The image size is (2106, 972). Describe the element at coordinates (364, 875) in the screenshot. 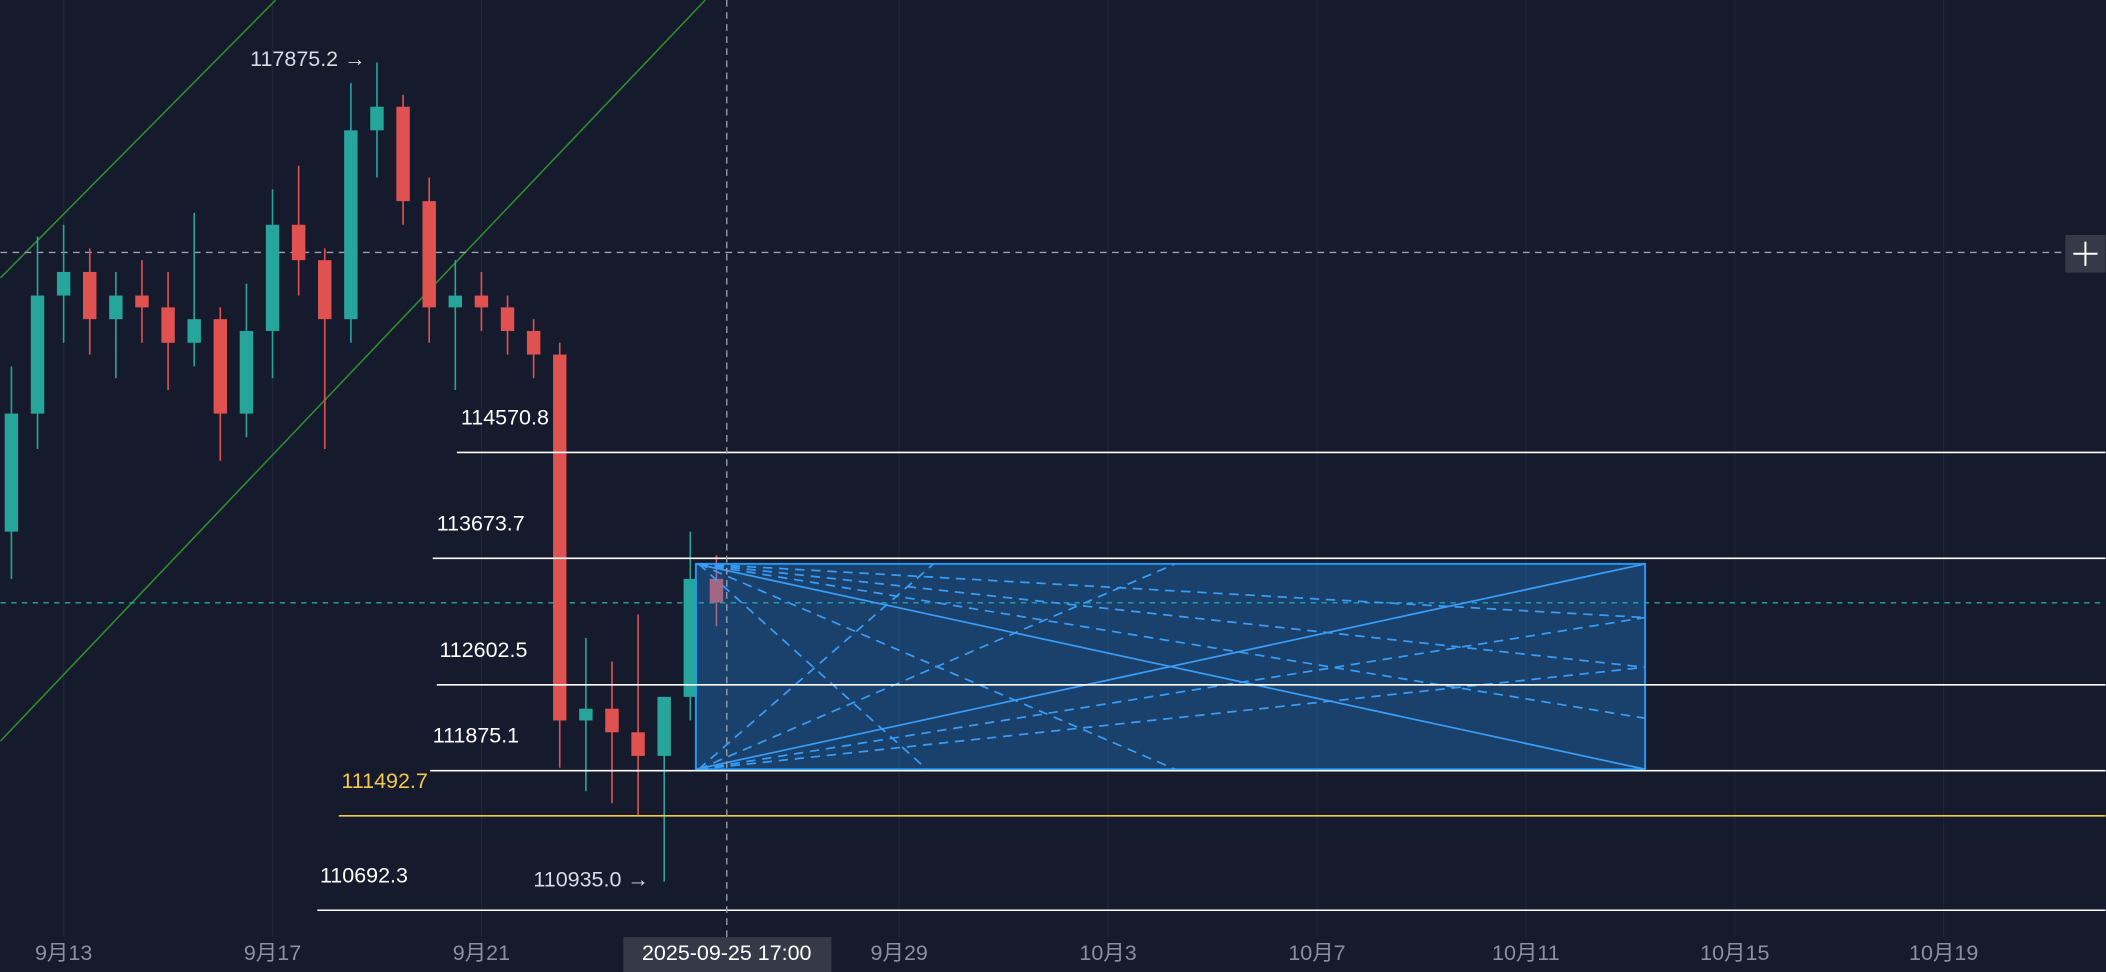

I see `level-label: 110692.3` at that location.